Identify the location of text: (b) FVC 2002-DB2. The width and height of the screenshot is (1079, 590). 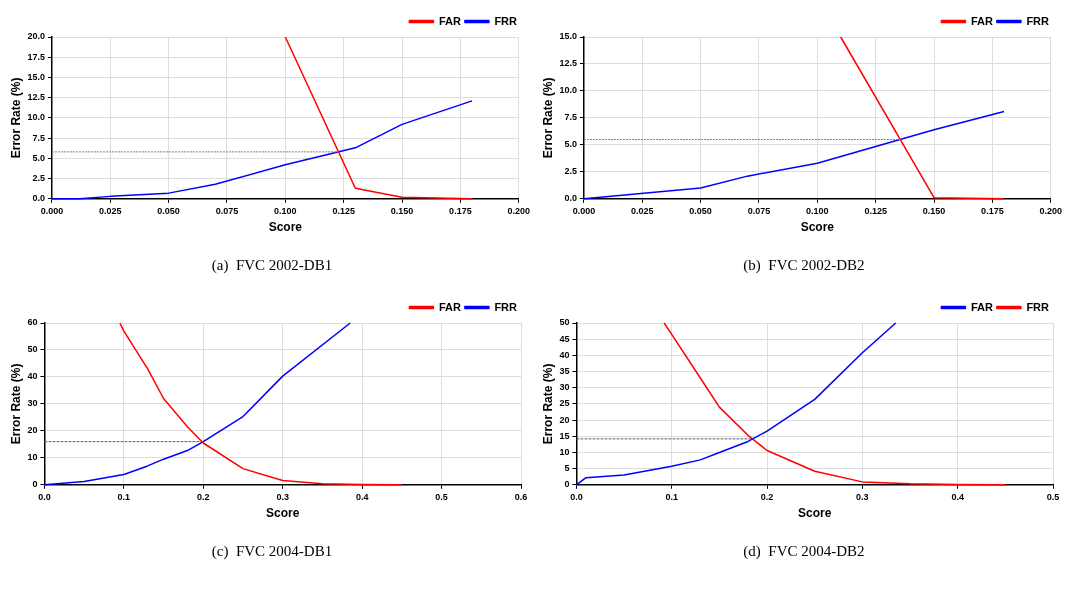
(804, 265).